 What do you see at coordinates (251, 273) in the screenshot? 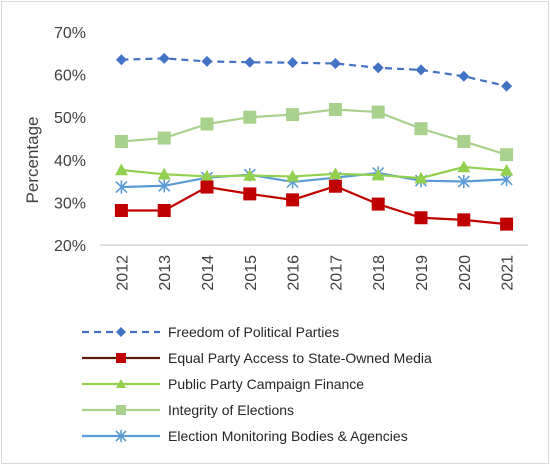
I see `x-tick-label: 2015` at bounding box center [251, 273].